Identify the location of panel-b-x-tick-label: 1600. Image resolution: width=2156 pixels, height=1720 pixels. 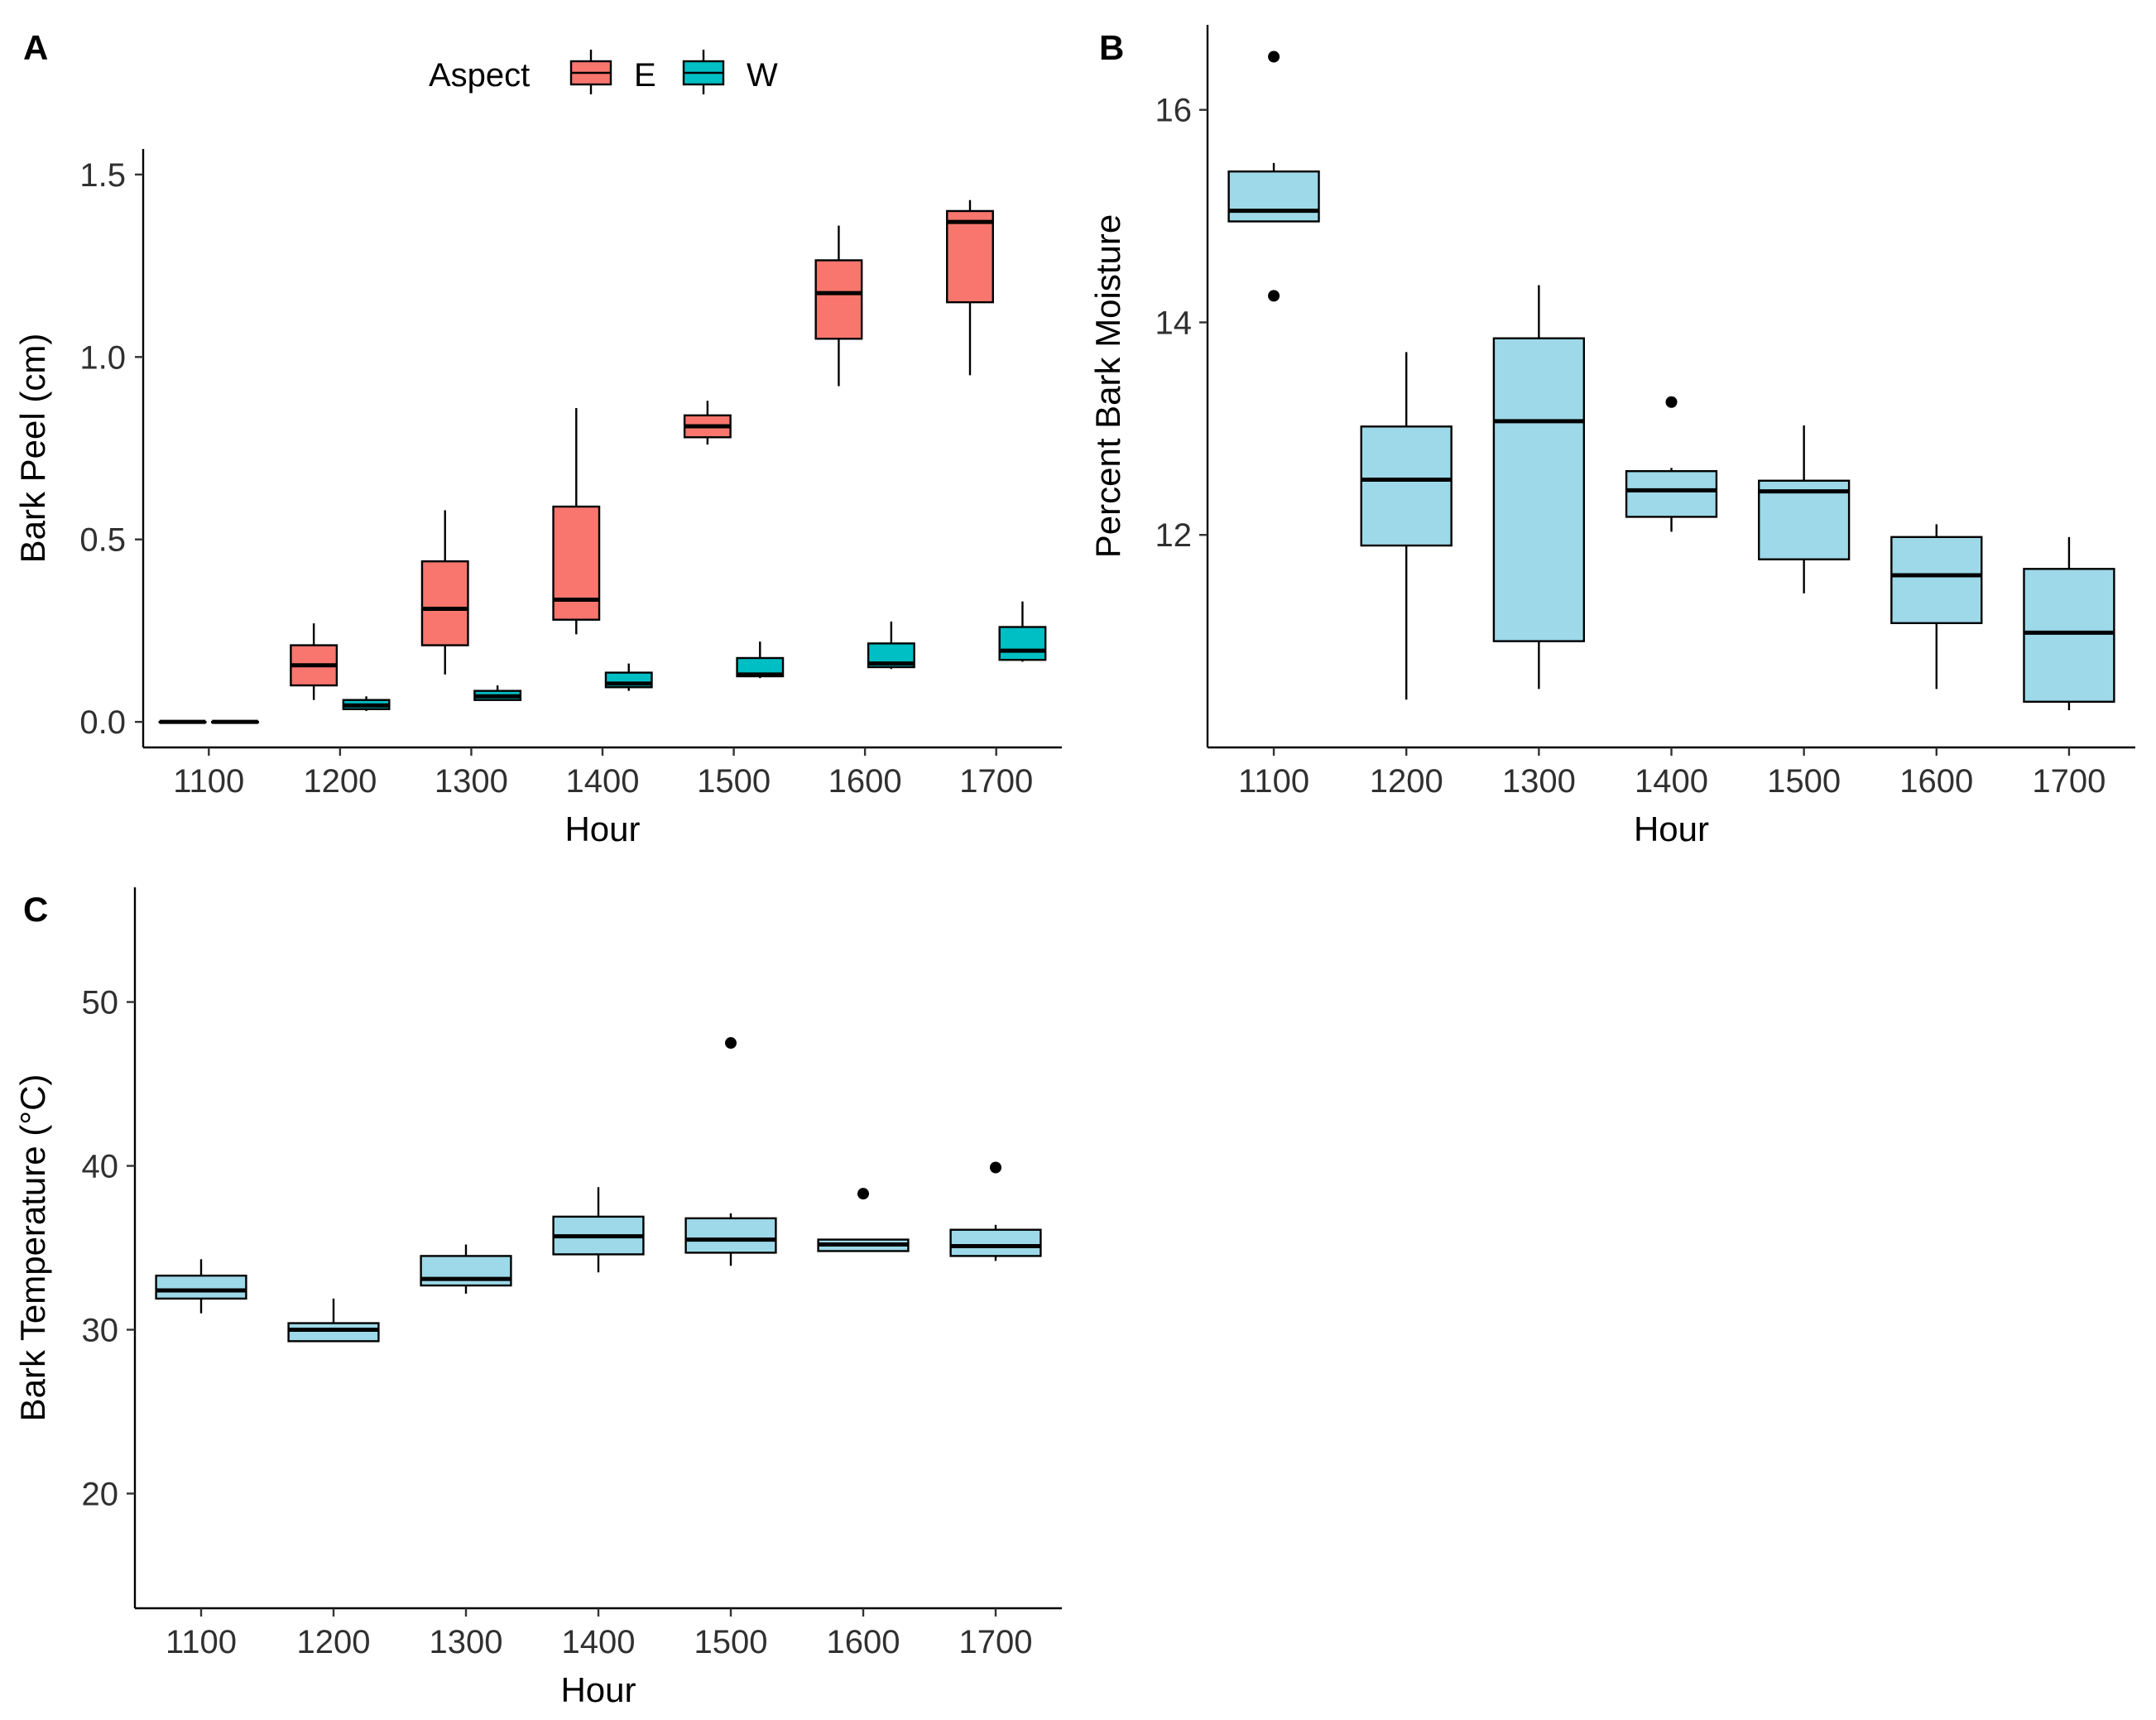
(1936, 781).